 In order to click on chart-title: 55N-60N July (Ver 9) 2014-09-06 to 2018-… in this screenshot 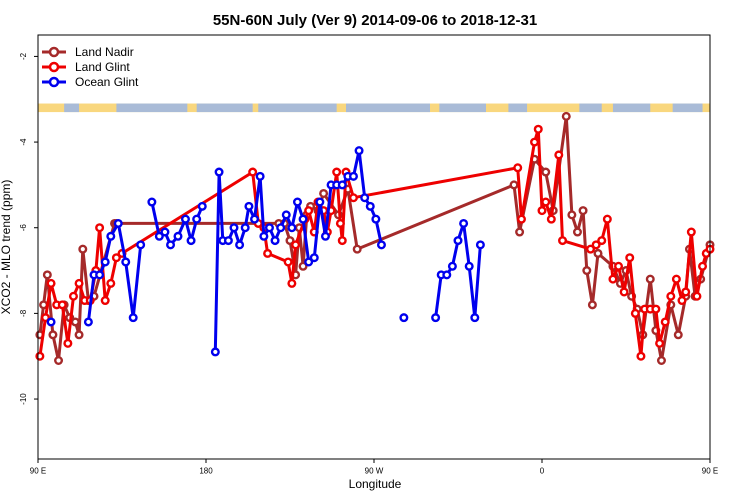, I will do `click(375, 20)`.